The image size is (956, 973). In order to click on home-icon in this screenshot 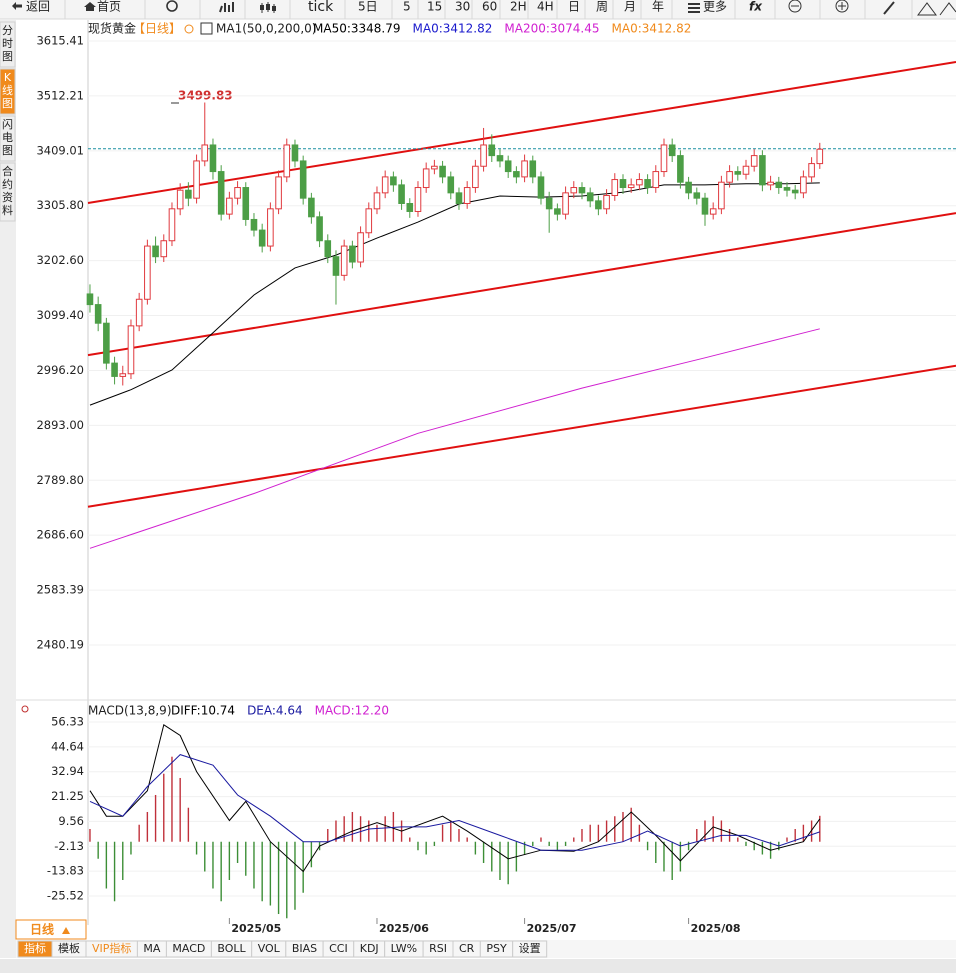, I will do `click(90, 6)`.